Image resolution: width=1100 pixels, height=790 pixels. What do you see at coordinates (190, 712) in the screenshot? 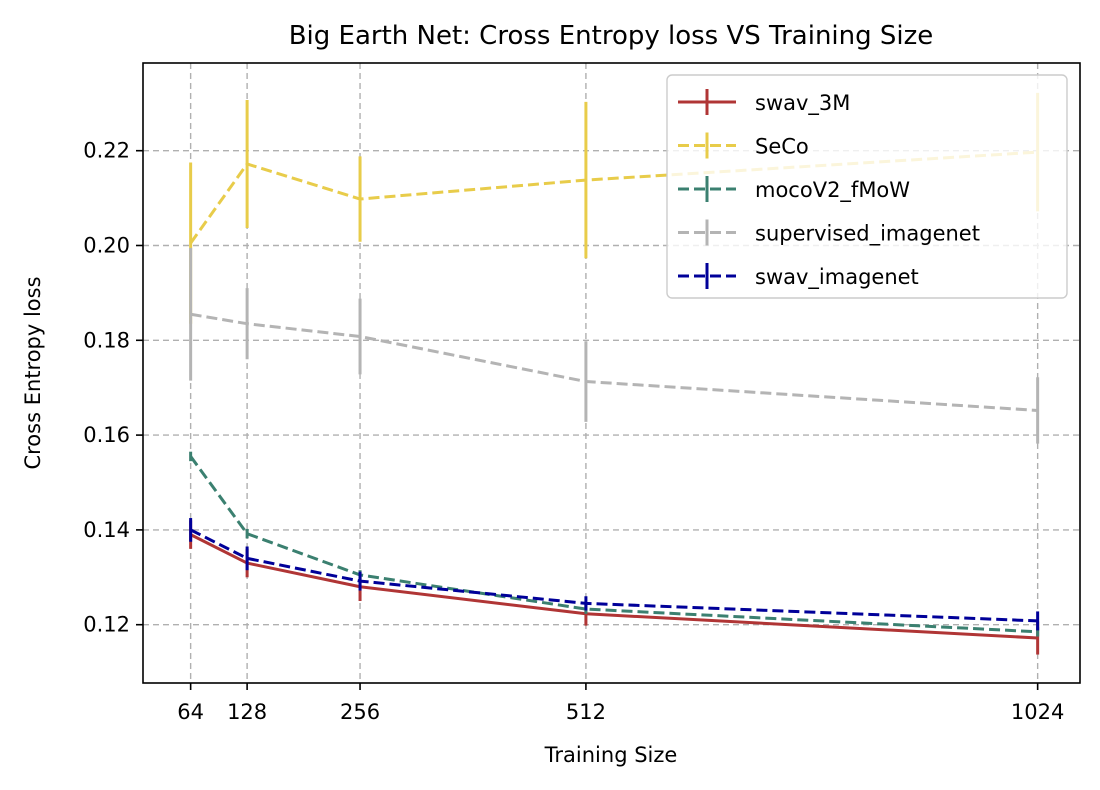
I see `x-tick-label: 64` at bounding box center [190, 712].